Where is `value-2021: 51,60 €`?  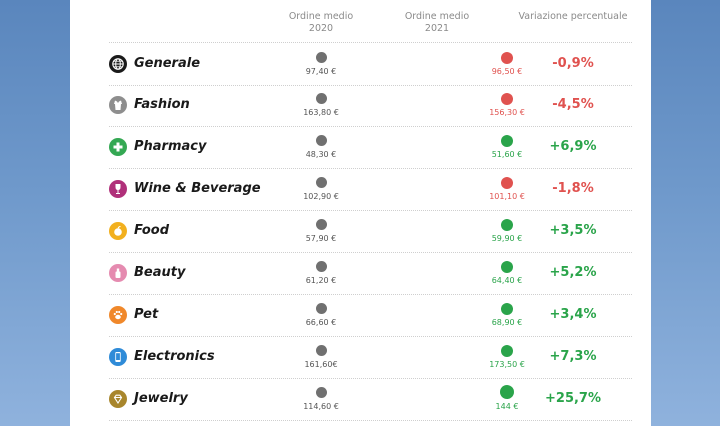 value-2021: 51,60 € is located at coordinates (507, 154).